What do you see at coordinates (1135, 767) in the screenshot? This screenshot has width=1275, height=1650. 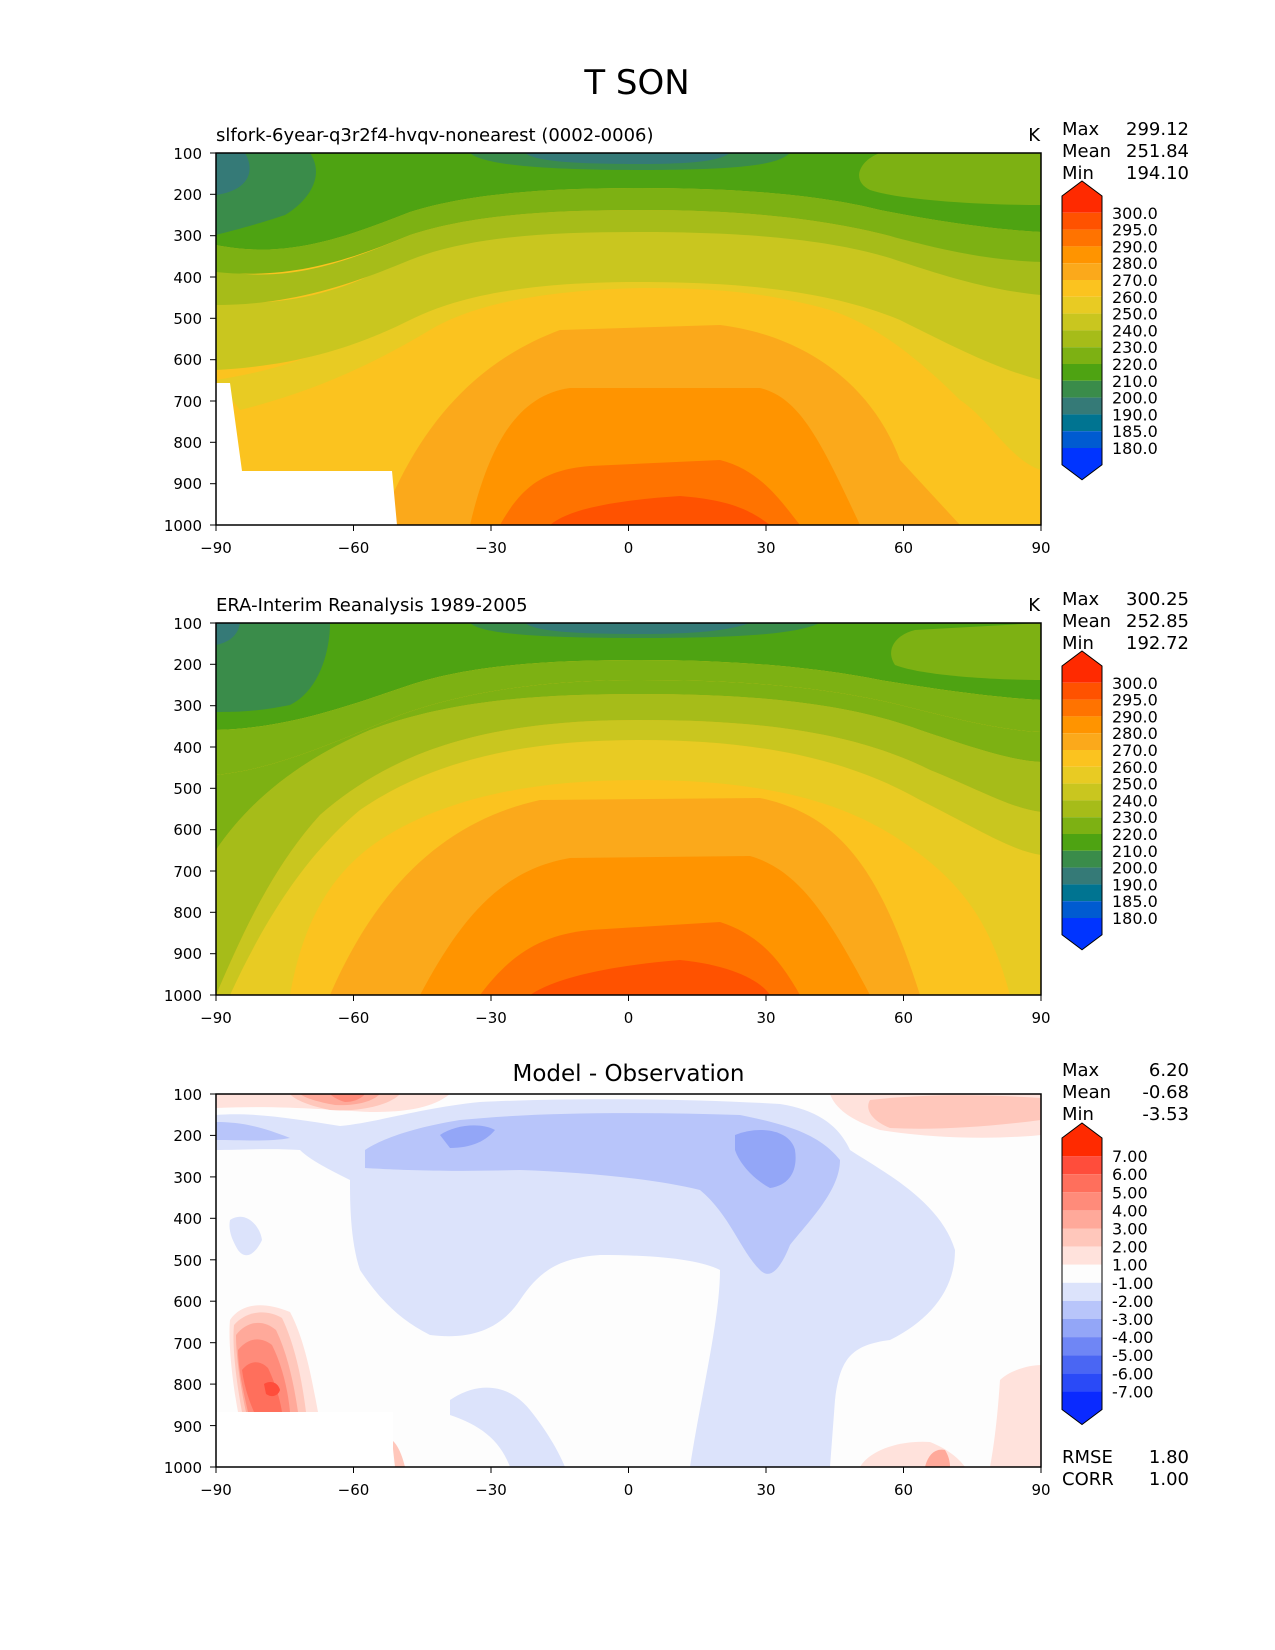 I see `colorbar-level-label: 260.0` at bounding box center [1135, 767].